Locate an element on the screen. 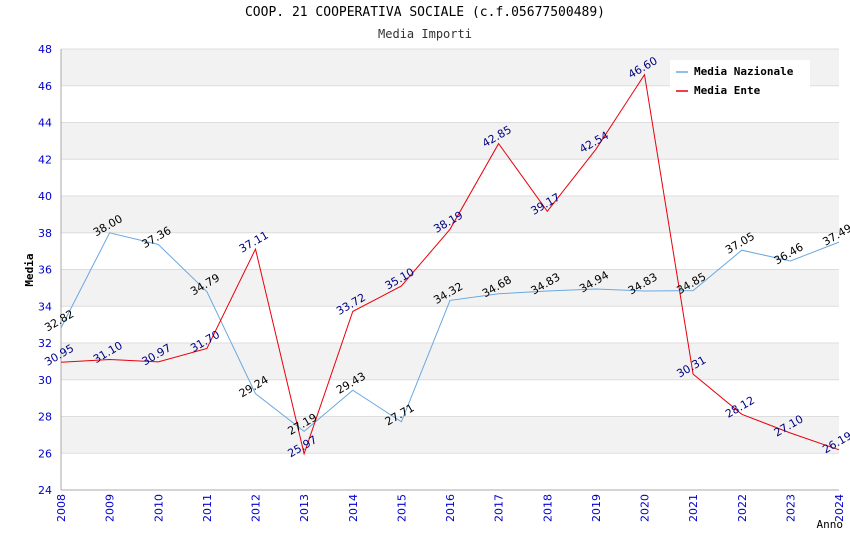 The width and height of the screenshot is (850, 550). x-tick-label: 2011 is located at coordinates (207, 508).